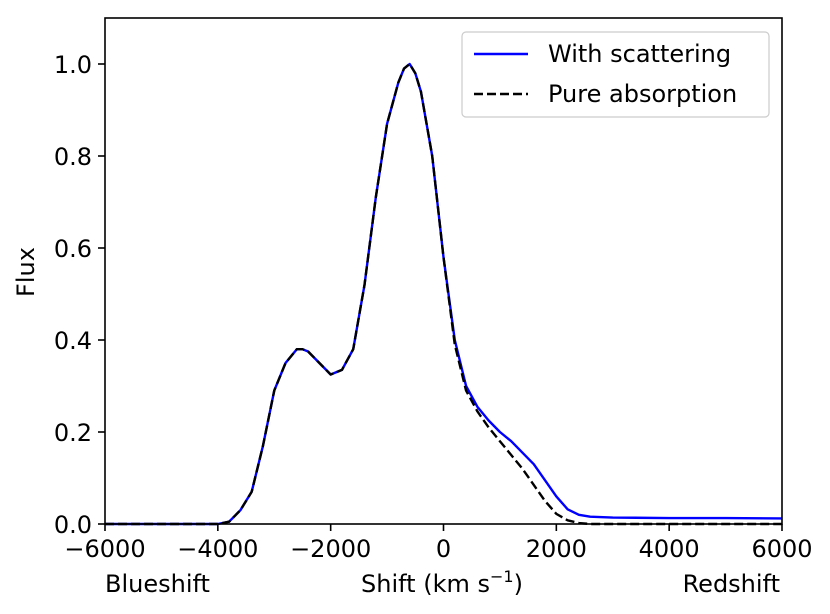  I want to click on x-tick-label: 4000, so click(669, 549).